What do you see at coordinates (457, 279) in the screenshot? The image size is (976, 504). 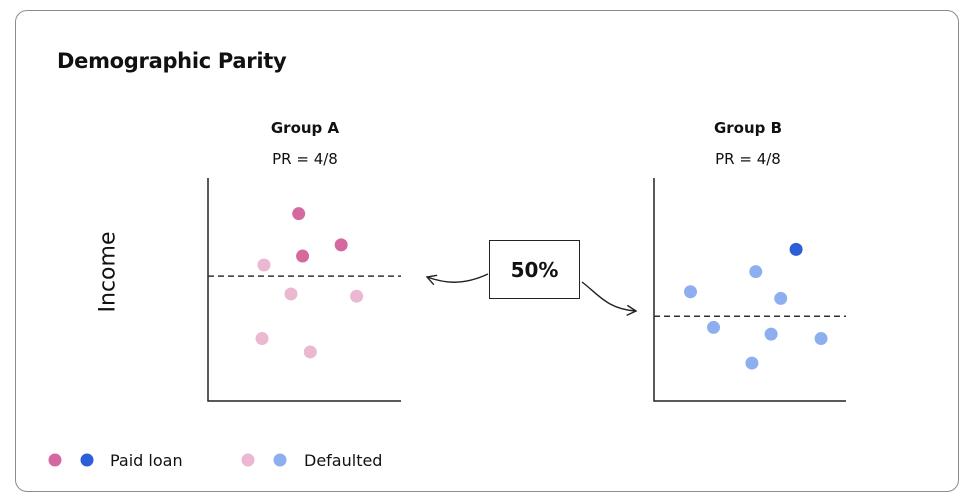 I see `arrow-to-group-a` at bounding box center [457, 279].